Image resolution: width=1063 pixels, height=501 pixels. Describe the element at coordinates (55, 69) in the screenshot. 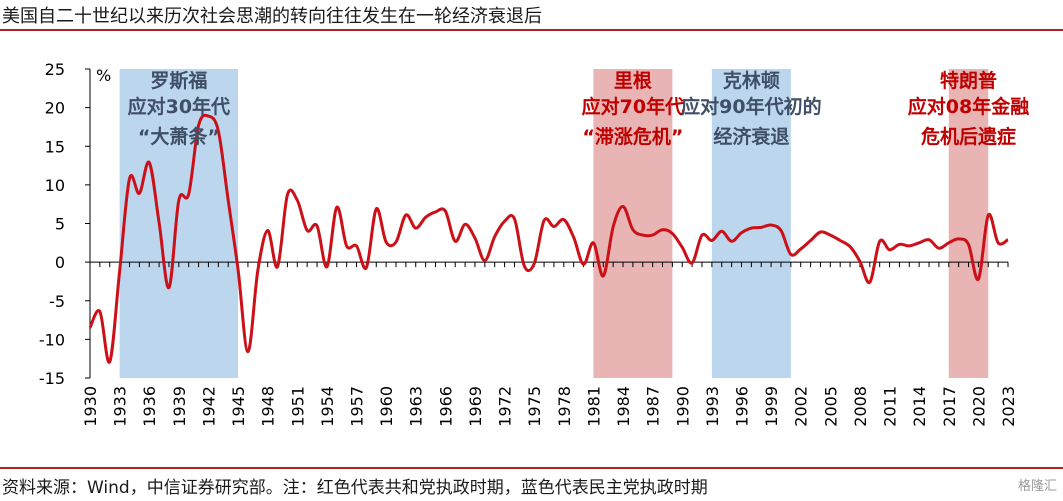

I see `y-tick-label: 25` at that location.